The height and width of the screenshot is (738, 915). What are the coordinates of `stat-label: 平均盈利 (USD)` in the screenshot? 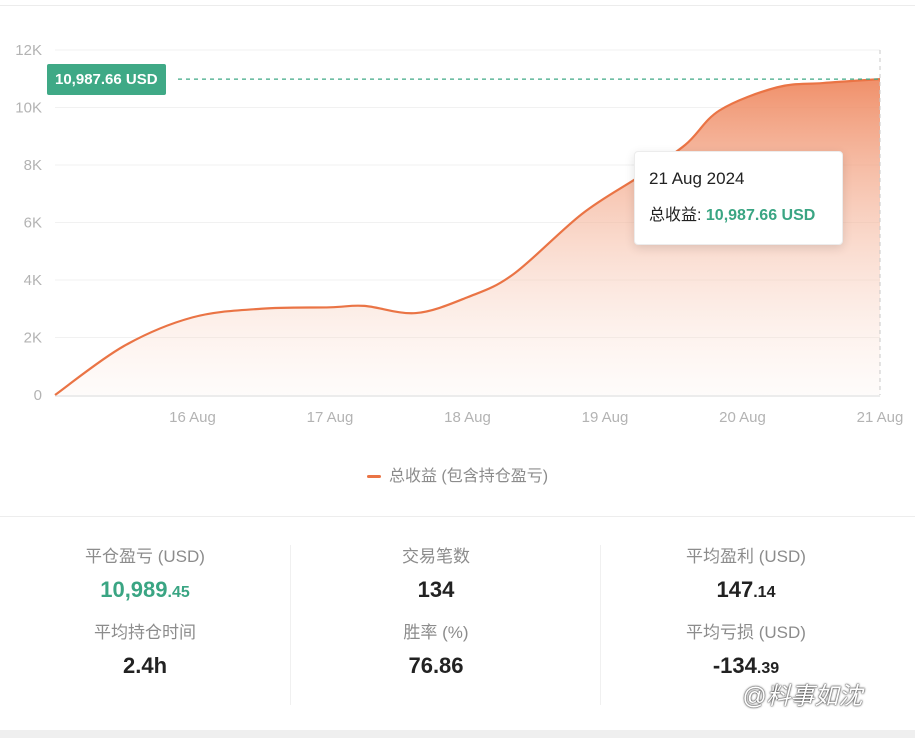 It's located at (746, 556).